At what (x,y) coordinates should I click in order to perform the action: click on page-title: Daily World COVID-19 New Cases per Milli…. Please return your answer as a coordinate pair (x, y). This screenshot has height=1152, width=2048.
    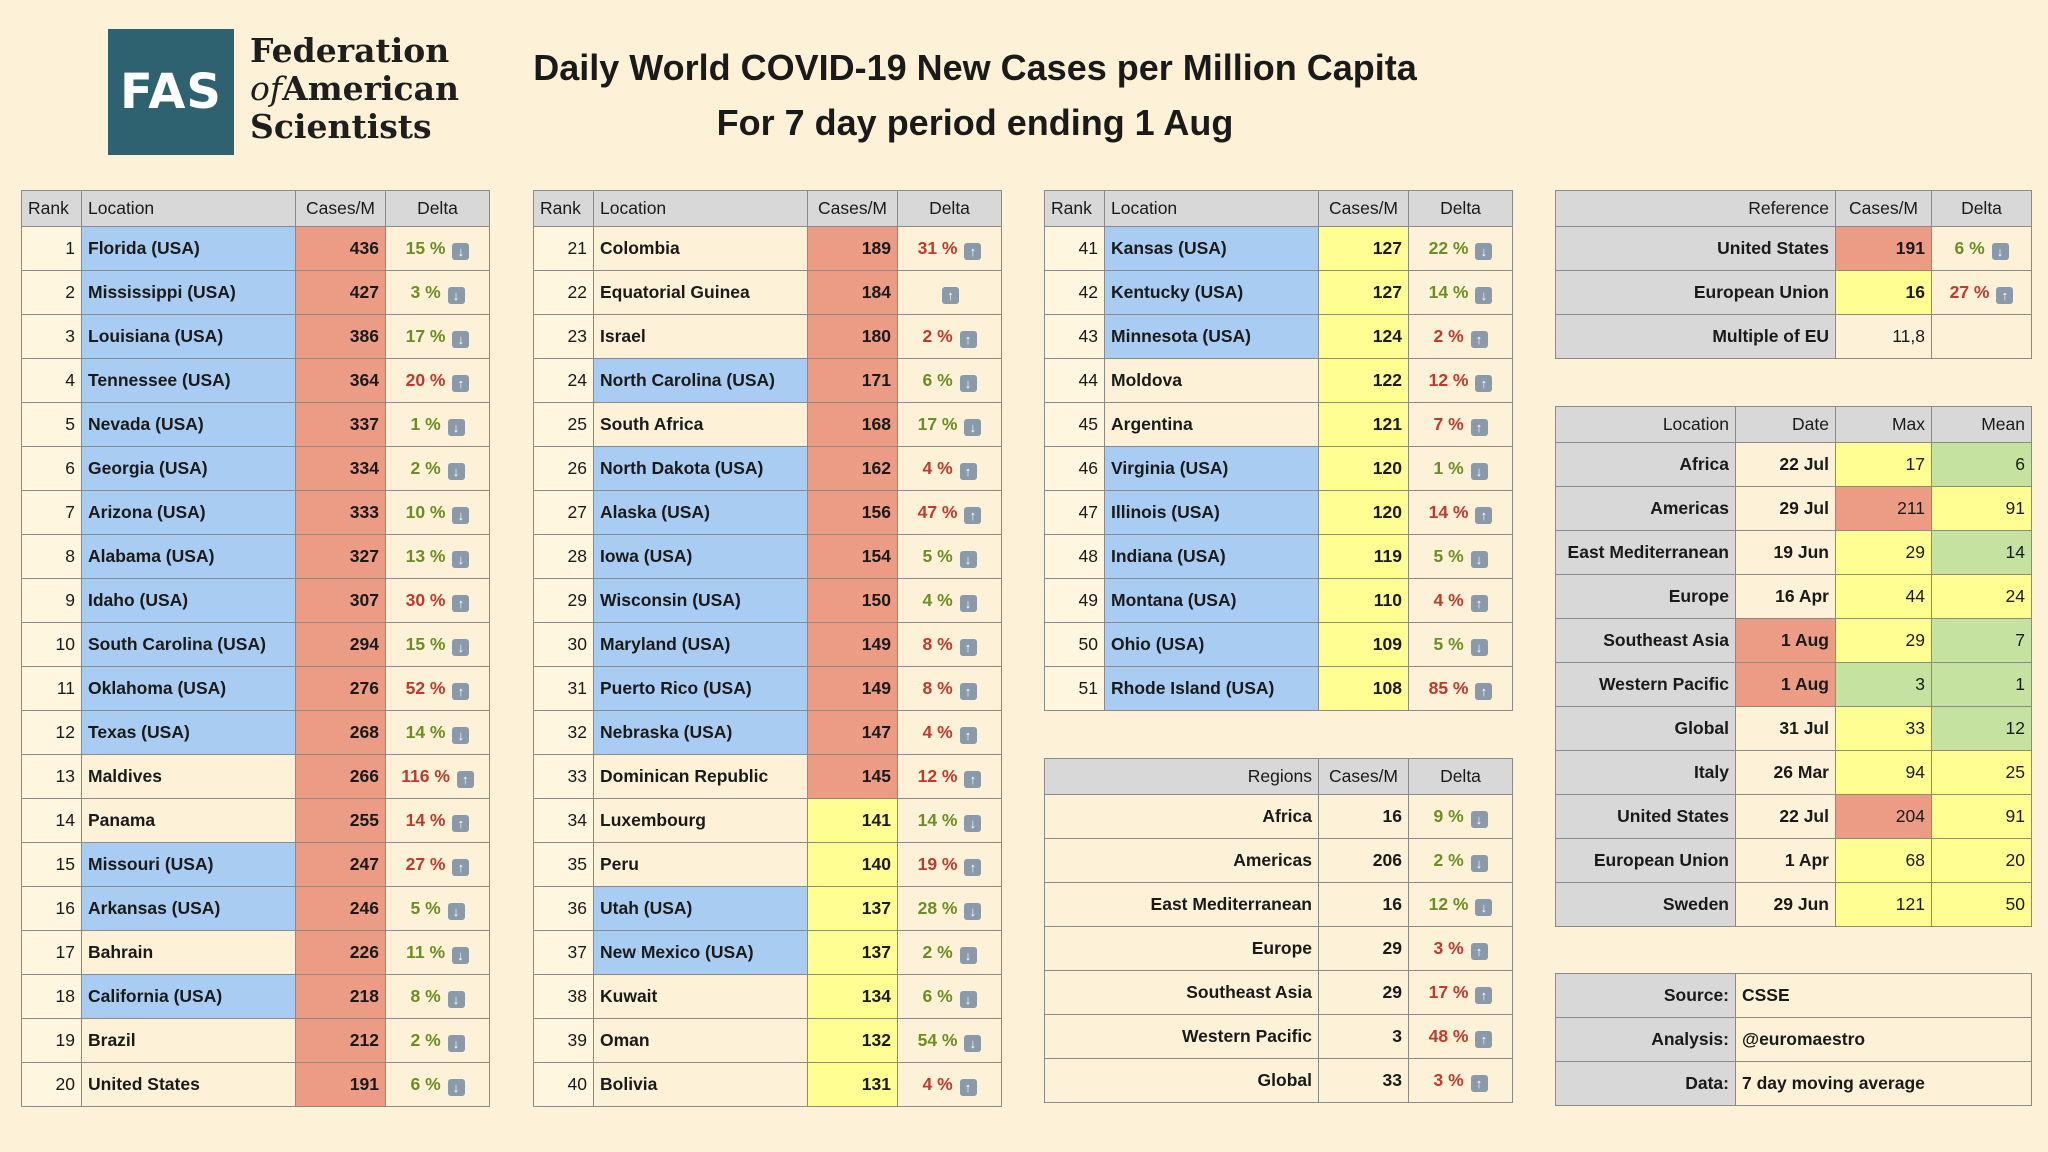
    Looking at the image, I should click on (975, 67).